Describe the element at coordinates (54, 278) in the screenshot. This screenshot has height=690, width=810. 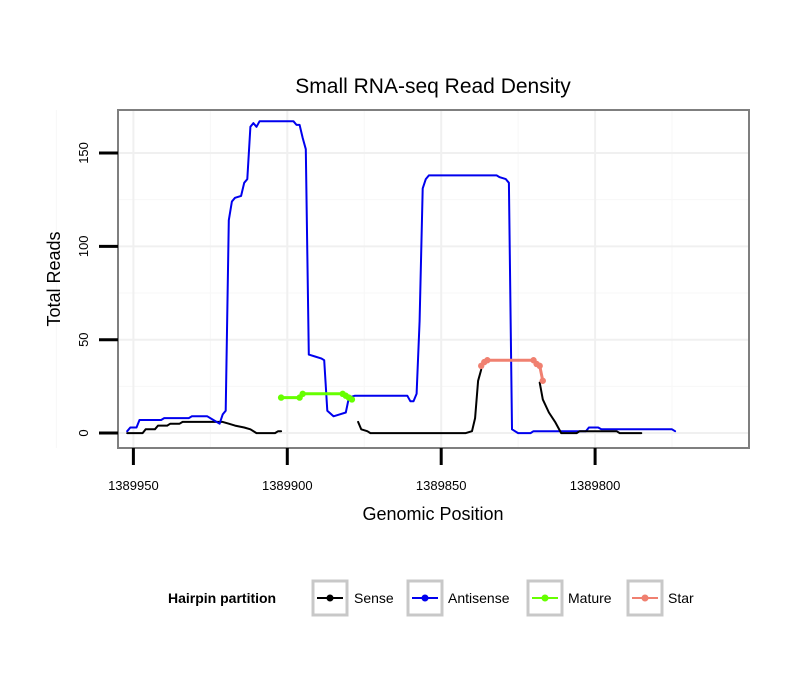
I see `y-axis-title: Total Reads` at that location.